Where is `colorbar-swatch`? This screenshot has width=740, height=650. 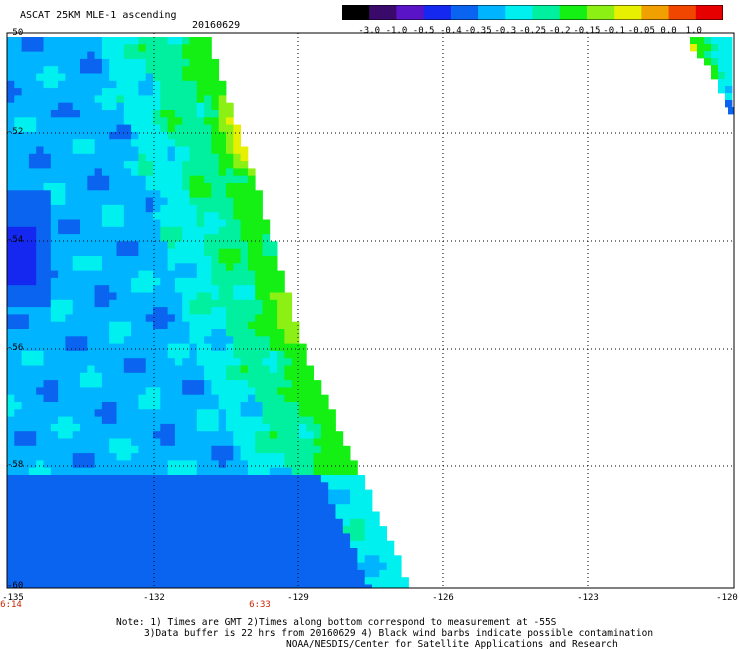 colorbar-swatch is located at coordinates (356, 12).